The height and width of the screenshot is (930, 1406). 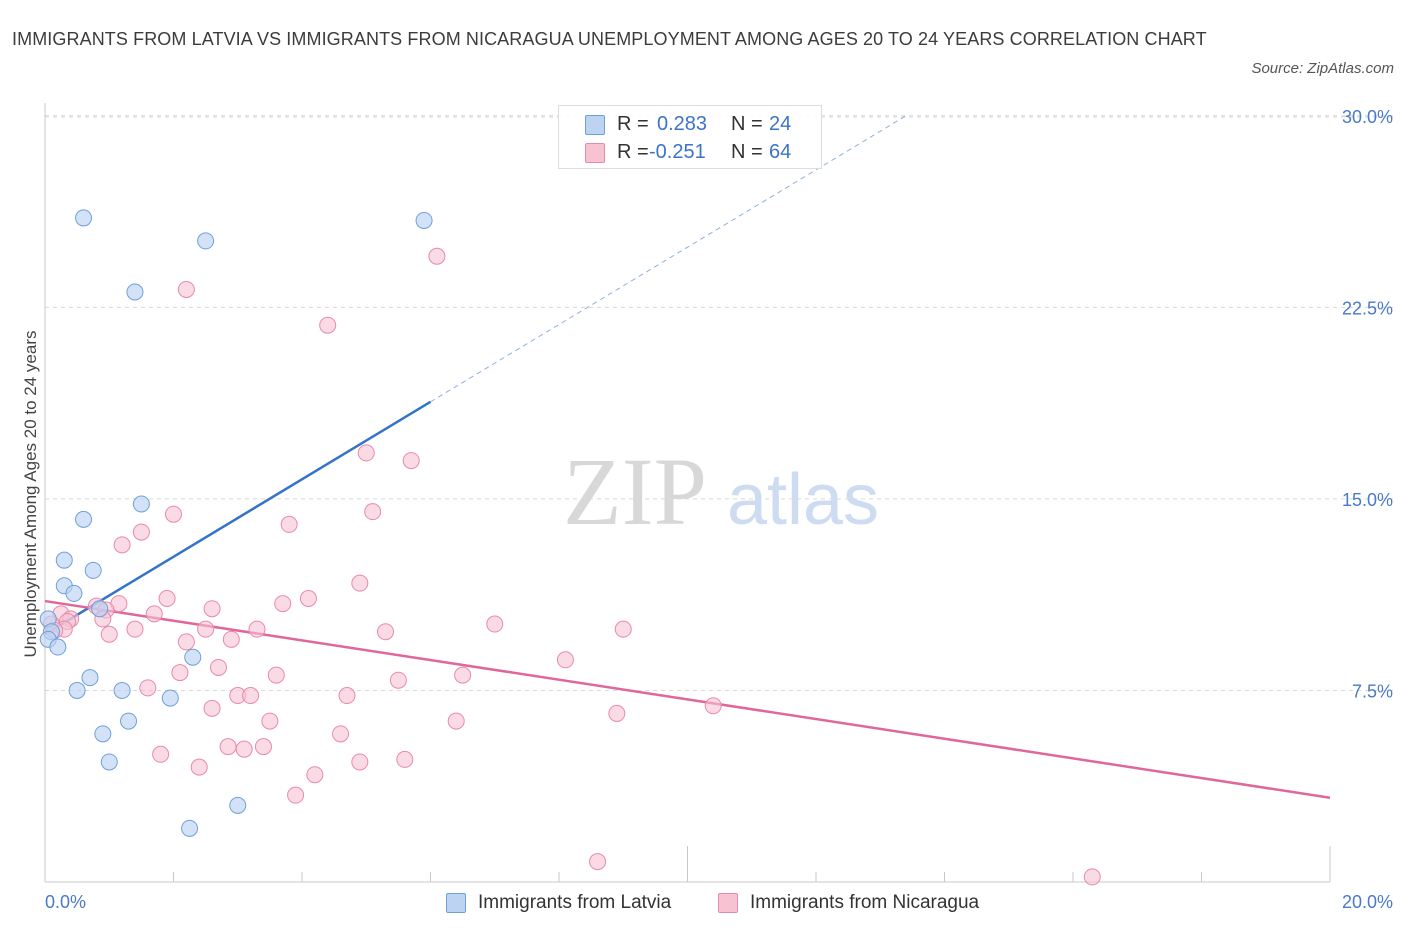 I want to click on stats-legend: R = 0.283 N = 24 R = -0.251 N = 64, so click(x=690, y=137).